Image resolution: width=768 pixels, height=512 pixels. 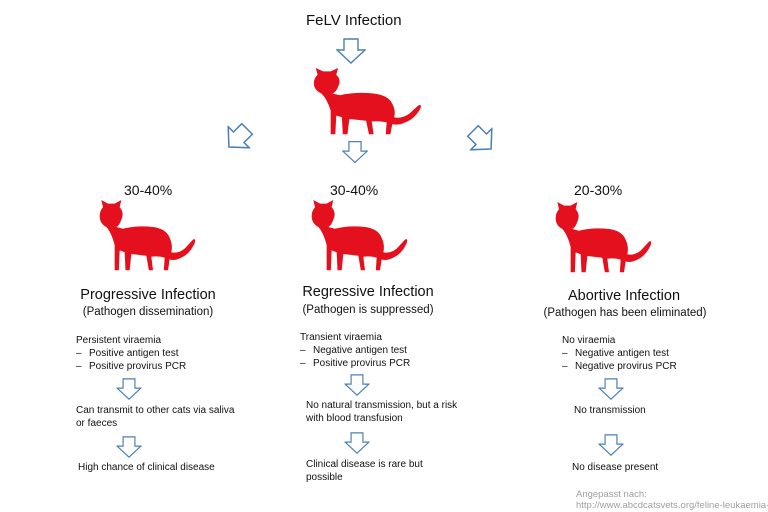 What do you see at coordinates (611, 494) in the screenshot?
I see `source-label: Angepasst nach:` at bounding box center [611, 494].